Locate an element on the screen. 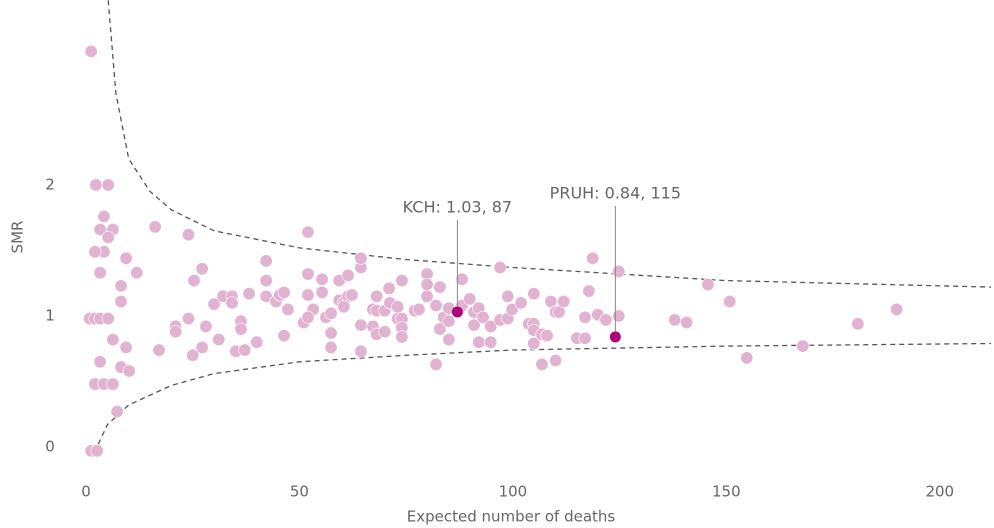  annotation: KCH: 1.03, 87 is located at coordinates (457, 207).